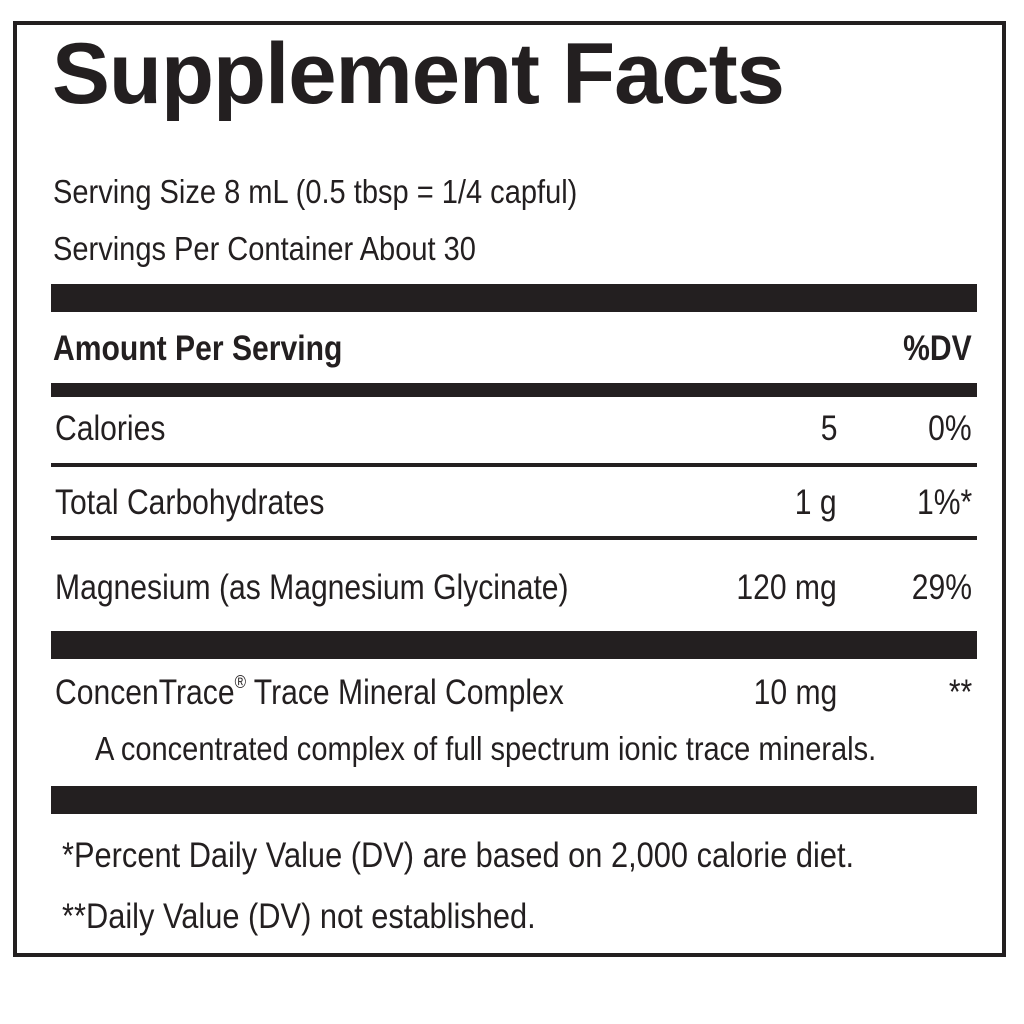 The width and height of the screenshot is (1024, 1024). What do you see at coordinates (514, 645) in the screenshot?
I see `thick-divider-middle` at bounding box center [514, 645].